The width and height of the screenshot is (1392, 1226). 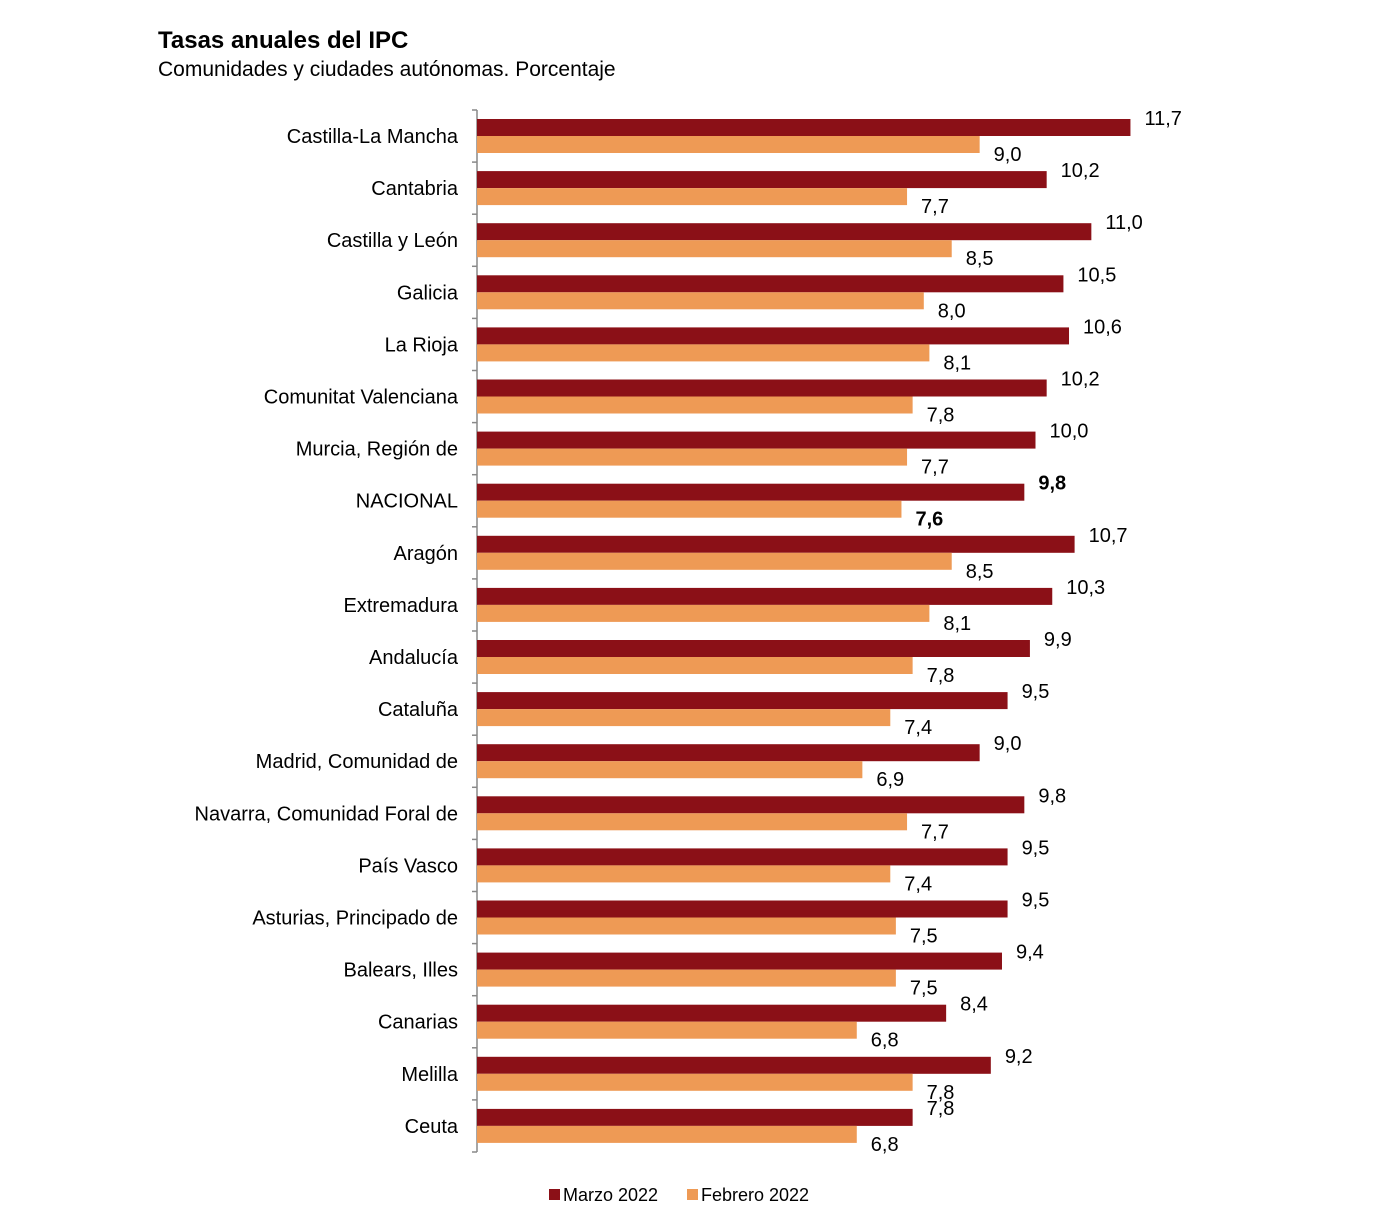 What do you see at coordinates (957, 363) in the screenshot?
I see `value-label-febrero-la-rioja: 8,1` at bounding box center [957, 363].